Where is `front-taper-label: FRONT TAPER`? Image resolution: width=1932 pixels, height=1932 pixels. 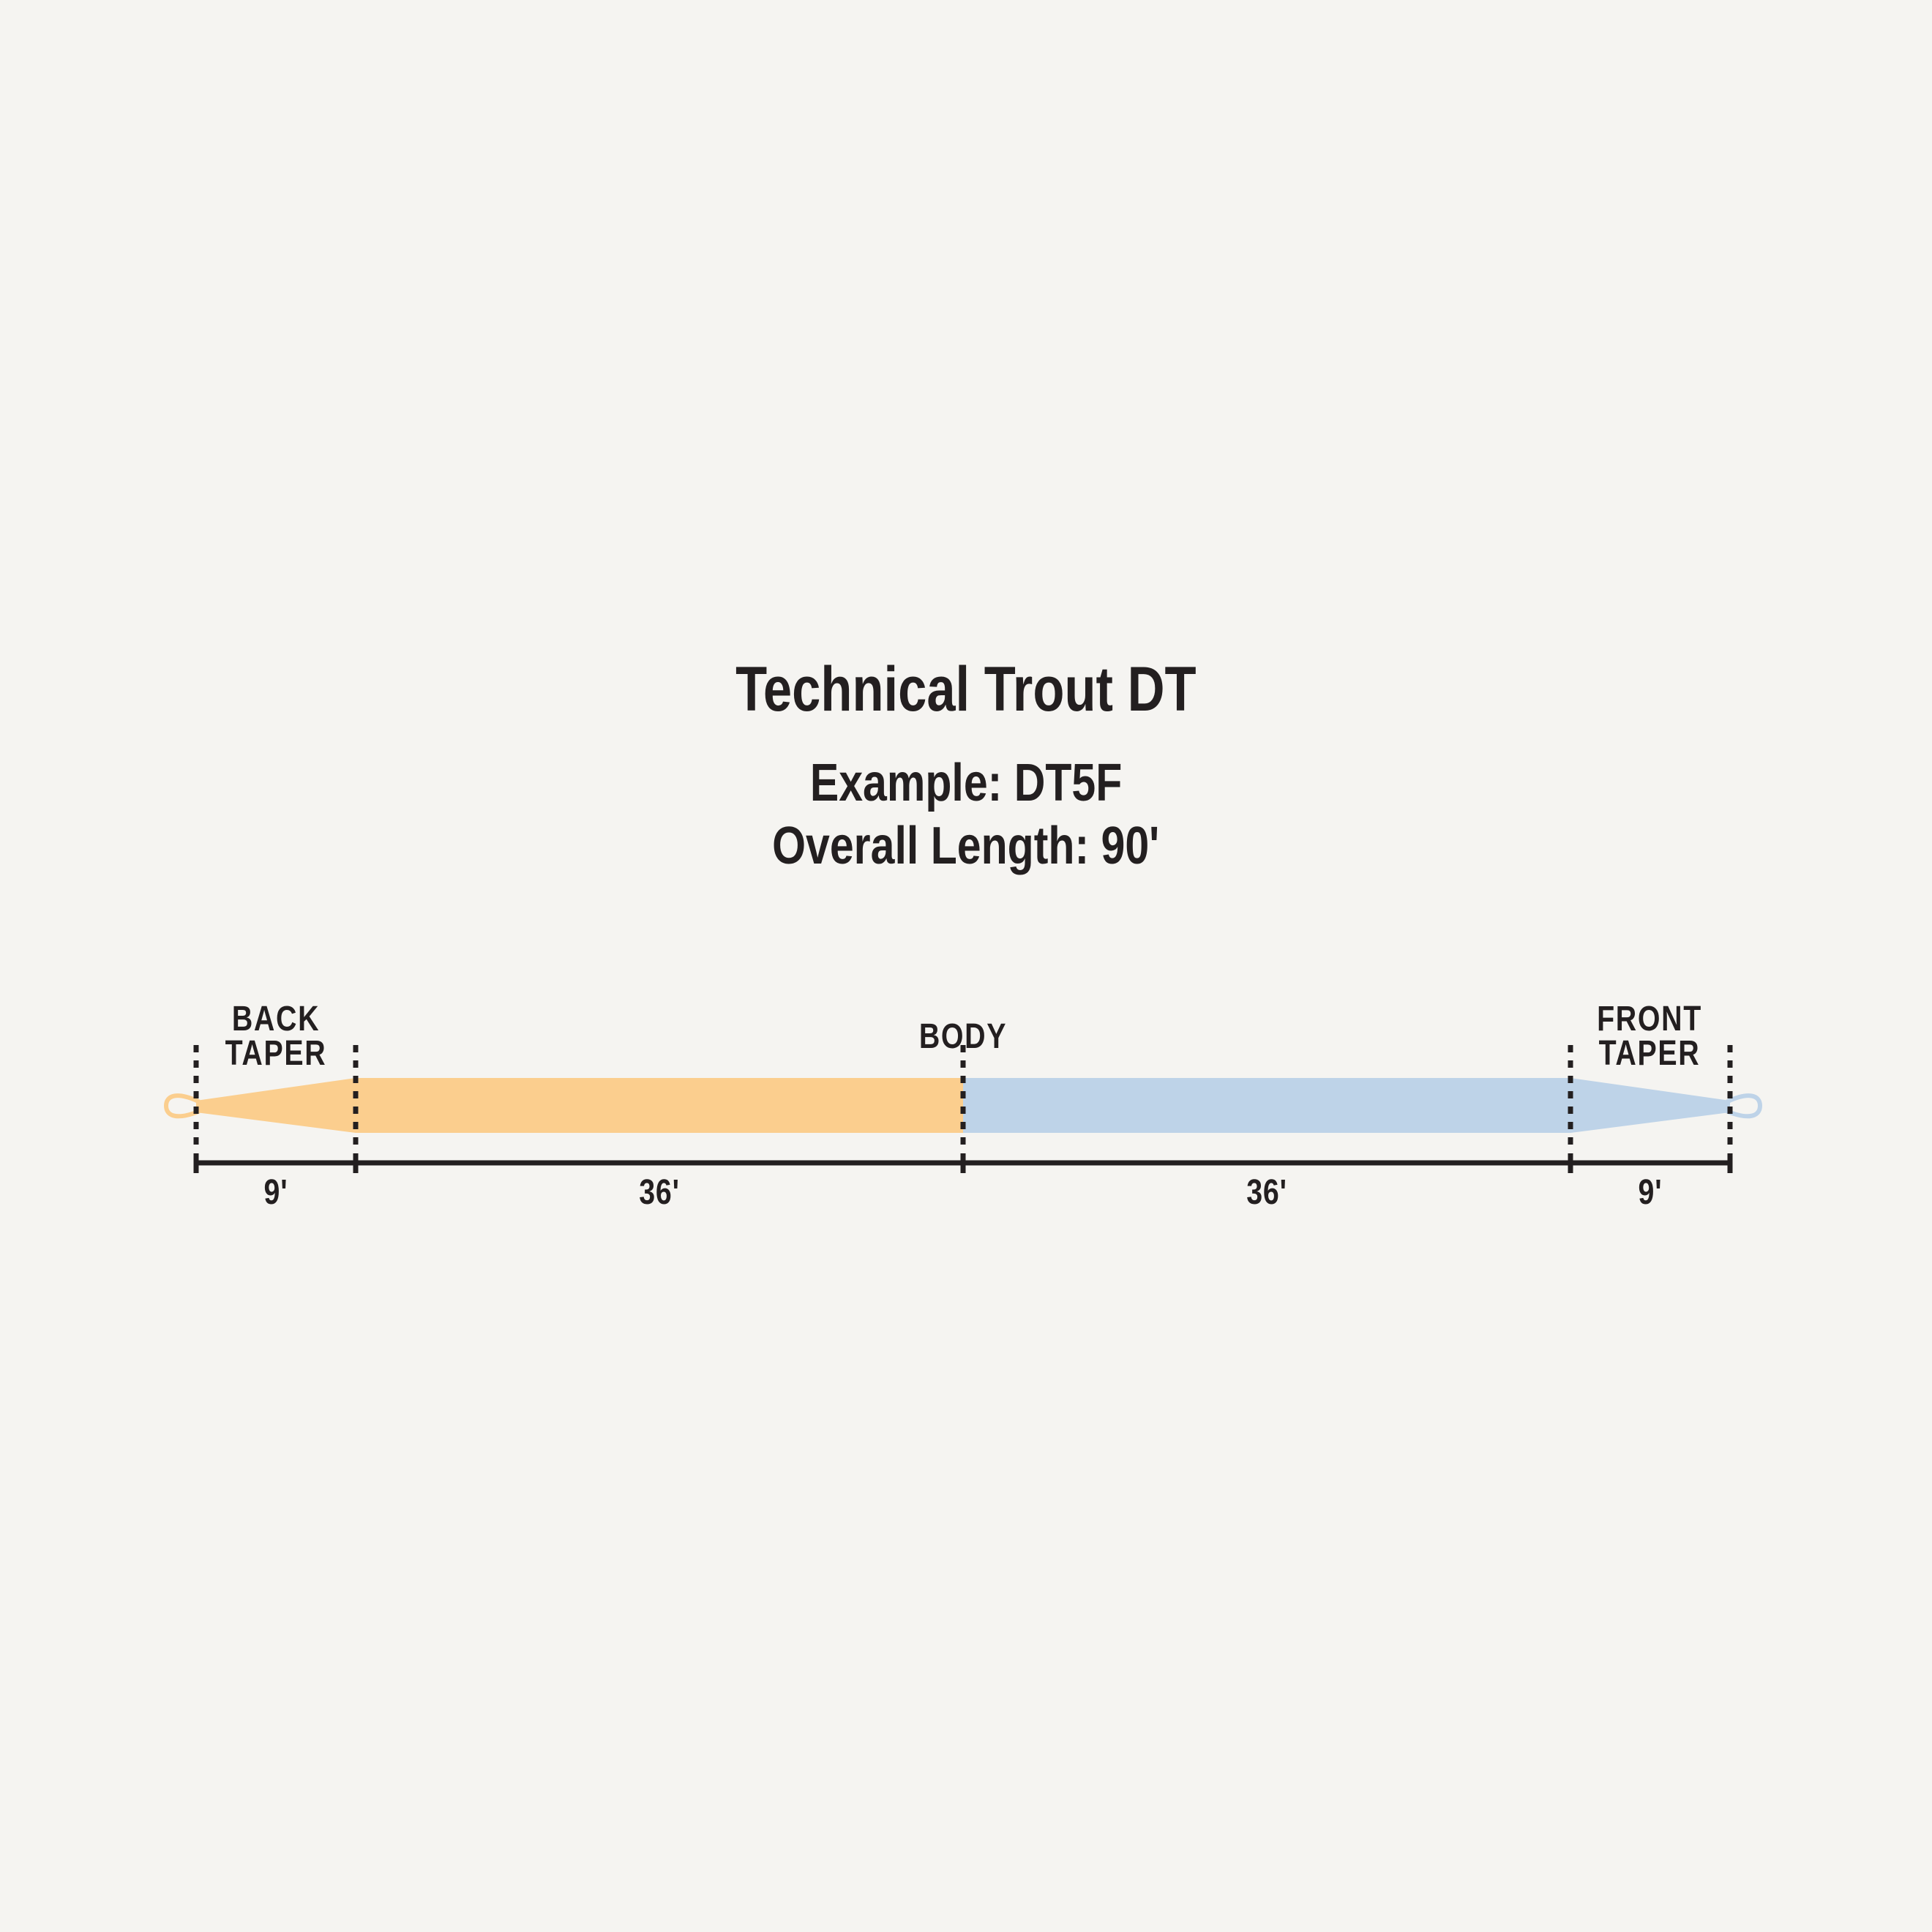 front-taper-label: FRONT TAPER is located at coordinates (1649, 1036).